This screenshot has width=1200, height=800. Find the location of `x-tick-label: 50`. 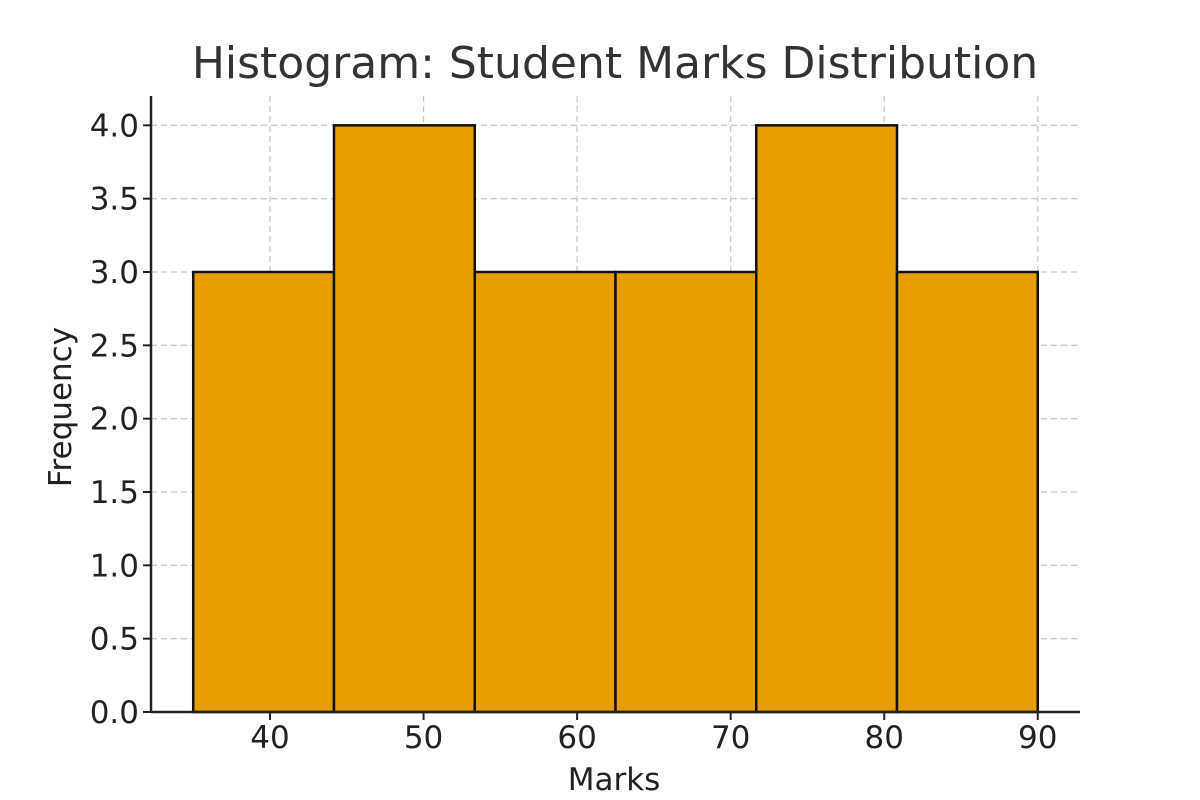

x-tick-label: 50 is located at coordinates (423, 738).